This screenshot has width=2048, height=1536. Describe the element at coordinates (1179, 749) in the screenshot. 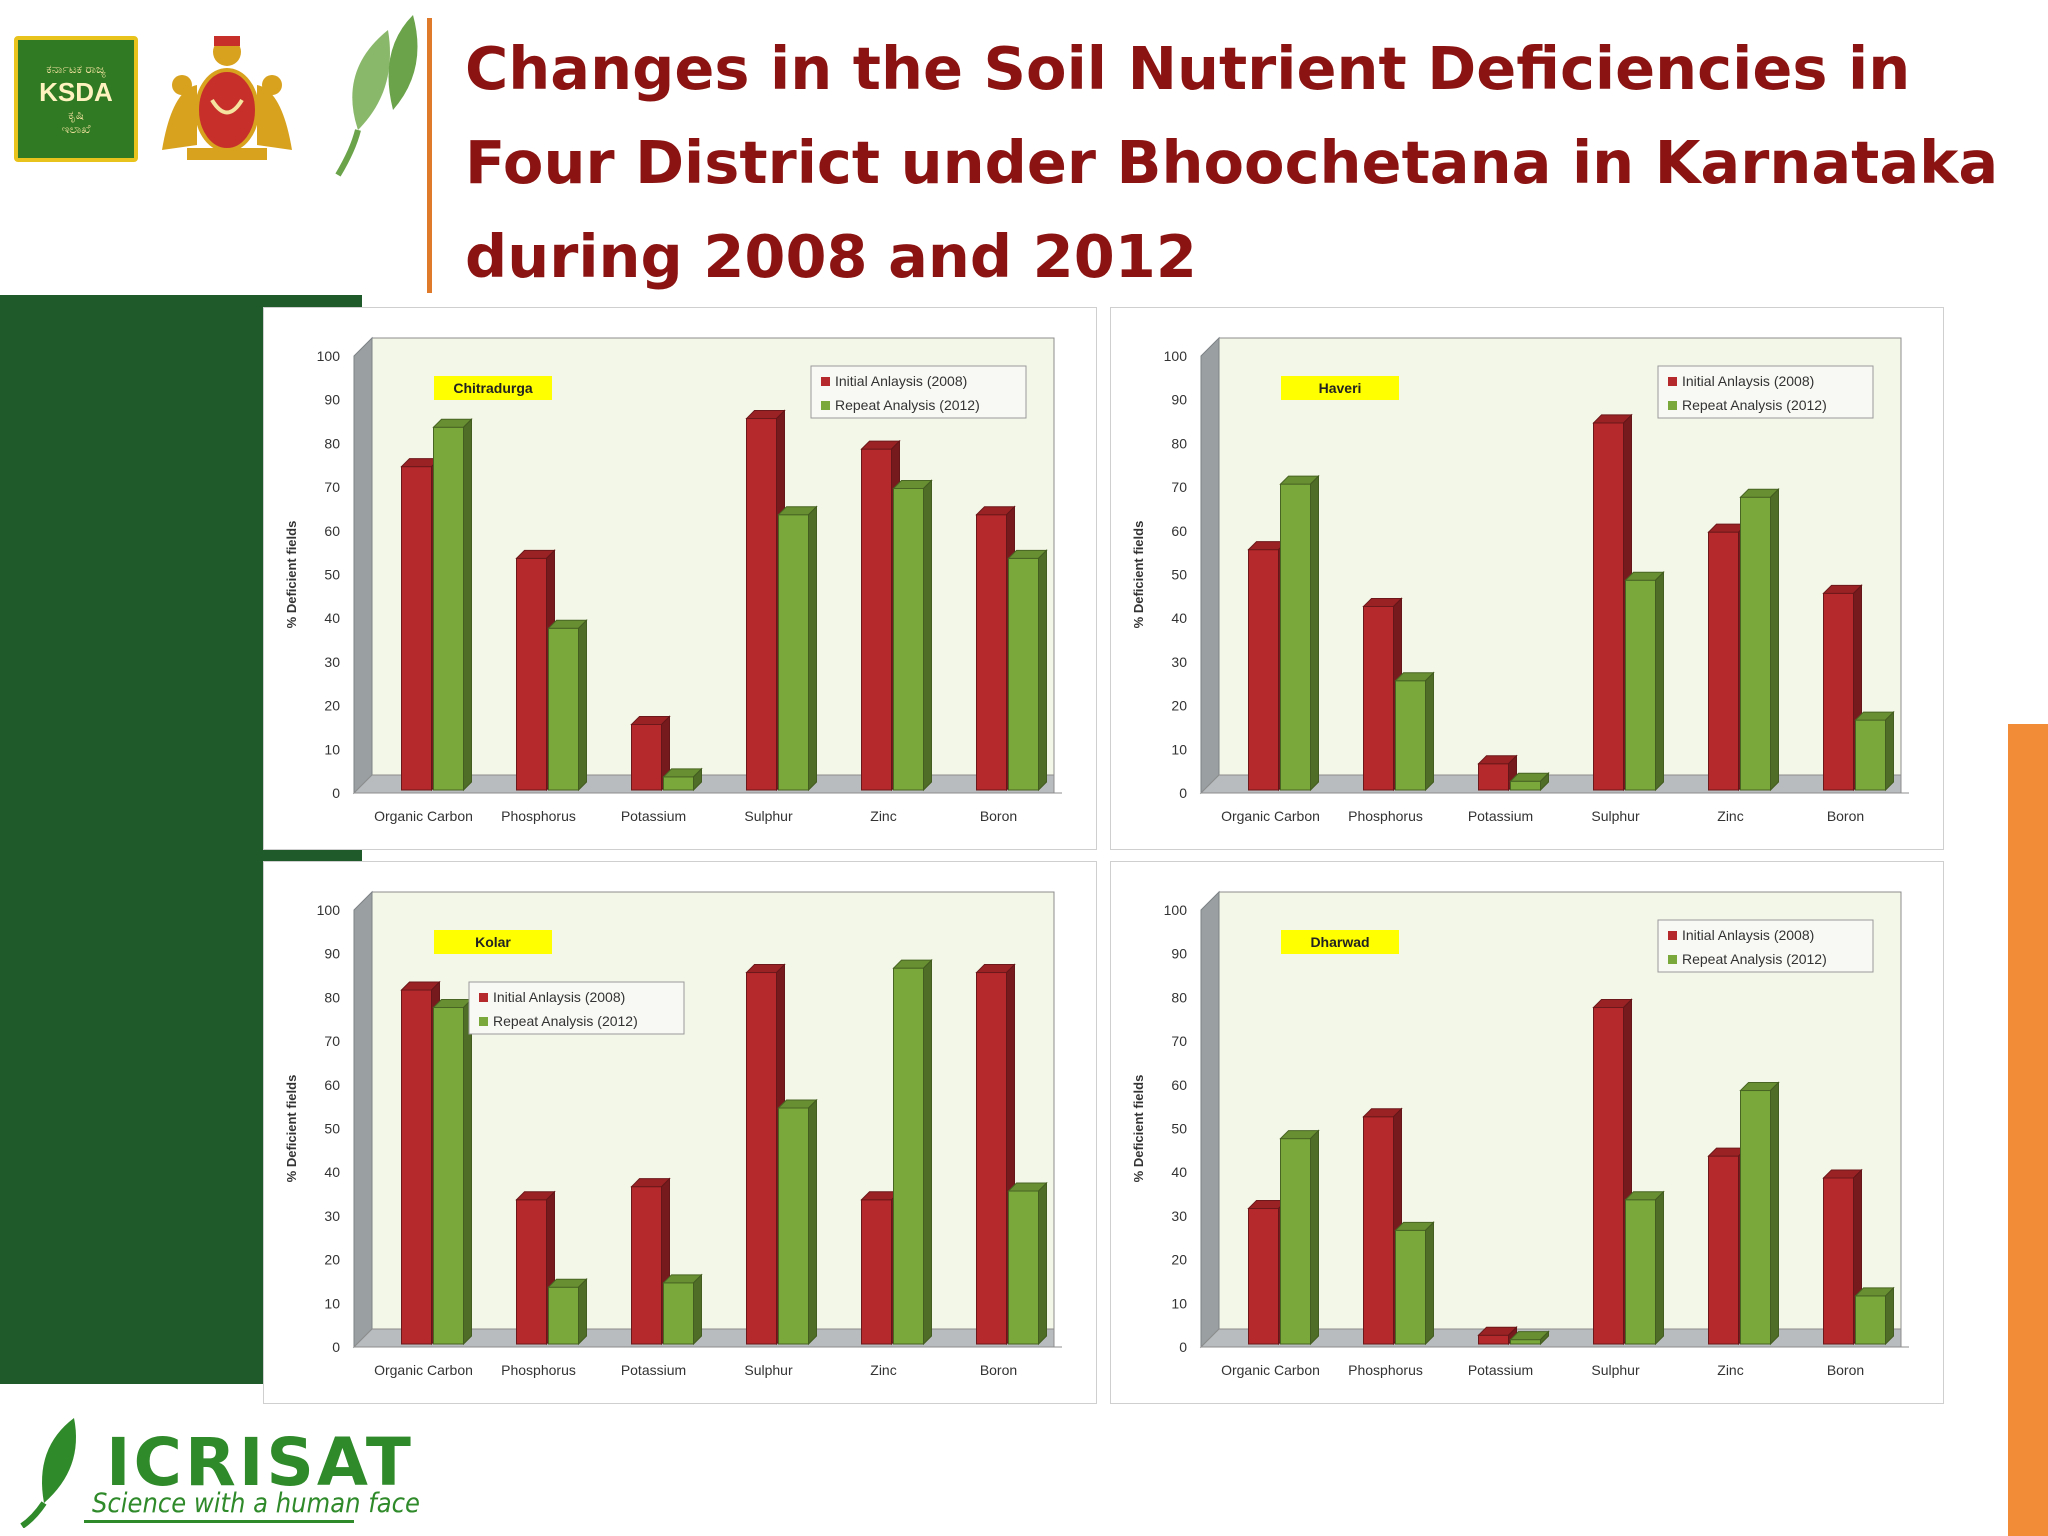

I see `y-tick-label: 10` at that location.